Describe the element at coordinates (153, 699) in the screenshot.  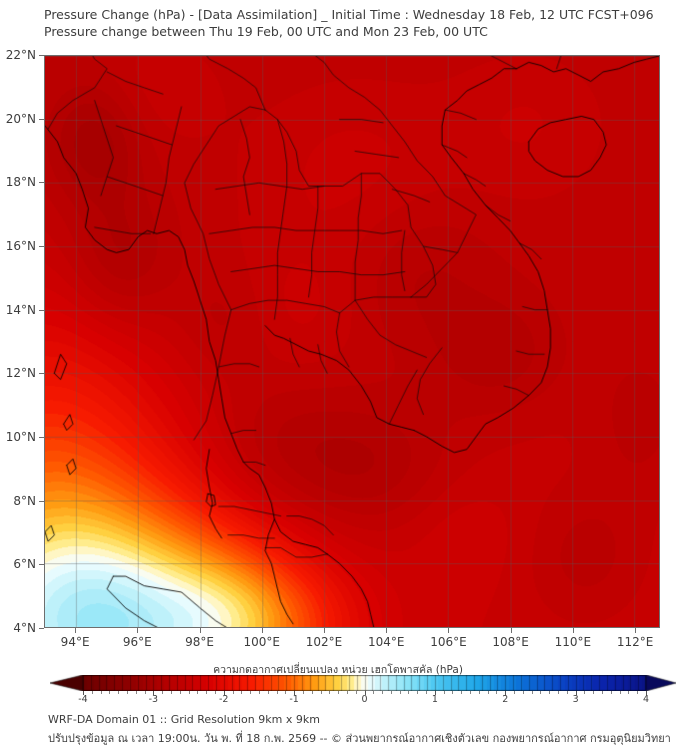
I see `colorbar-tick-label: -3` at that location.